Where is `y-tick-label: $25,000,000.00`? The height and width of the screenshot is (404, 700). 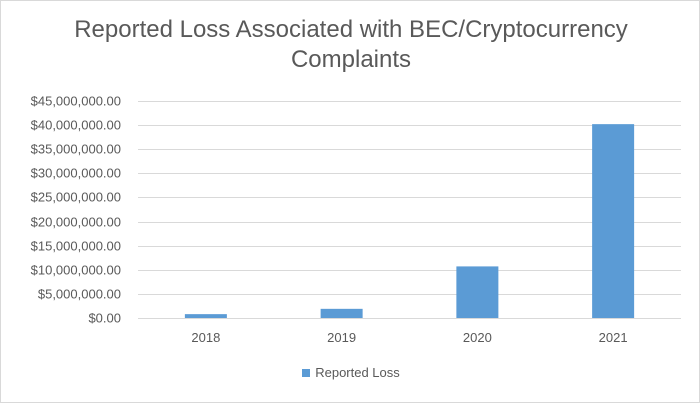
y-tick-label: $25,000,000.00 is located at coordinates (76, 197).